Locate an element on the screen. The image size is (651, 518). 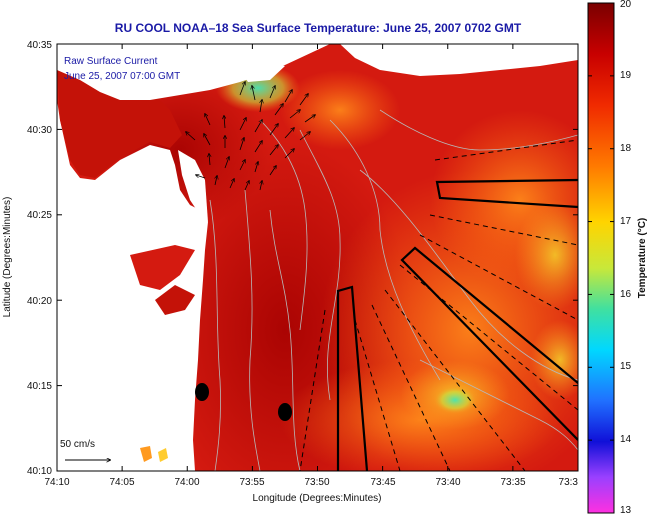
colorbar-tick-label: 14 is located at coordinates (626, 439).